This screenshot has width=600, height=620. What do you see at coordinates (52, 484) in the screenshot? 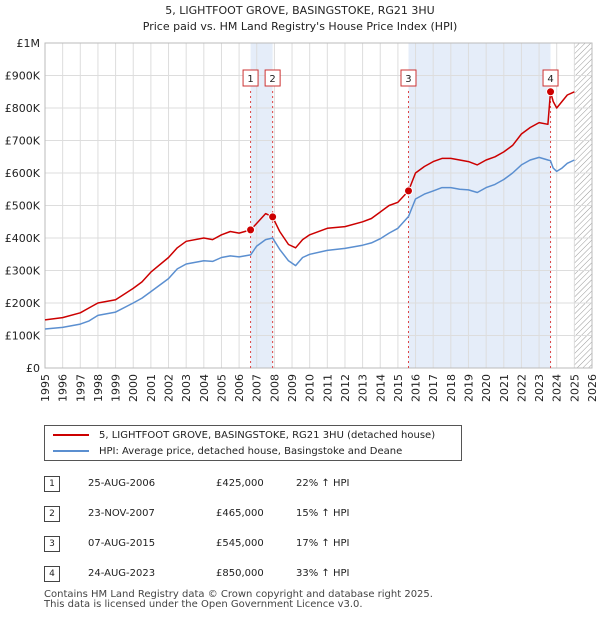
I see `transaction-number-badge: 1` at bounding box center [52, 484].